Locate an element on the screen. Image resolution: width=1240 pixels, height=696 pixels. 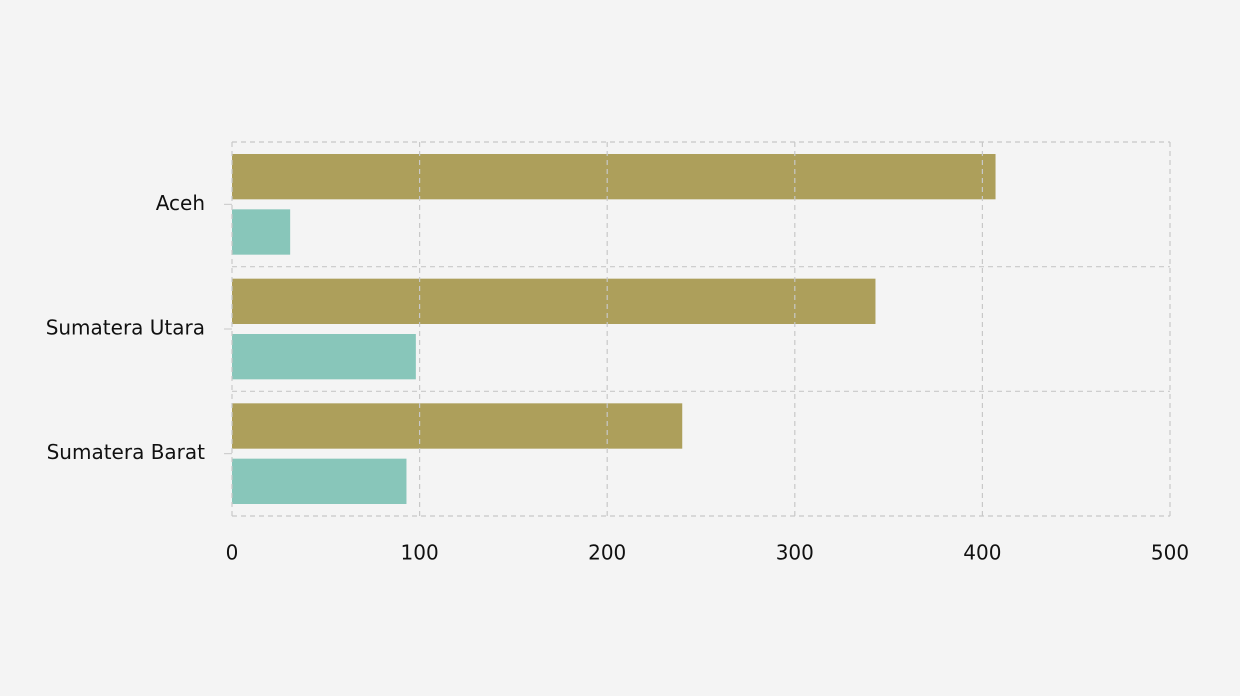
x-tick-label: 0 is located at coordinates (232, 553).